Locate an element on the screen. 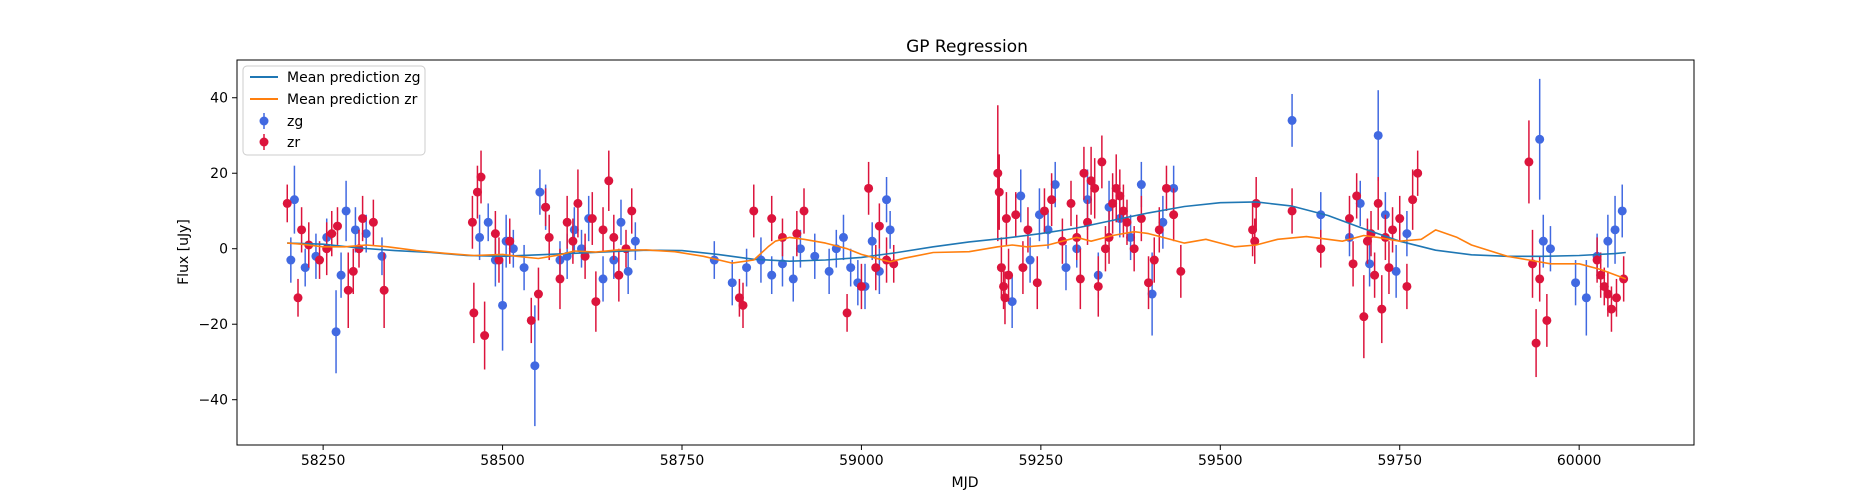 The image size is (1875, 500). x-axis-label: MJD is located at coordinates (965, 483).